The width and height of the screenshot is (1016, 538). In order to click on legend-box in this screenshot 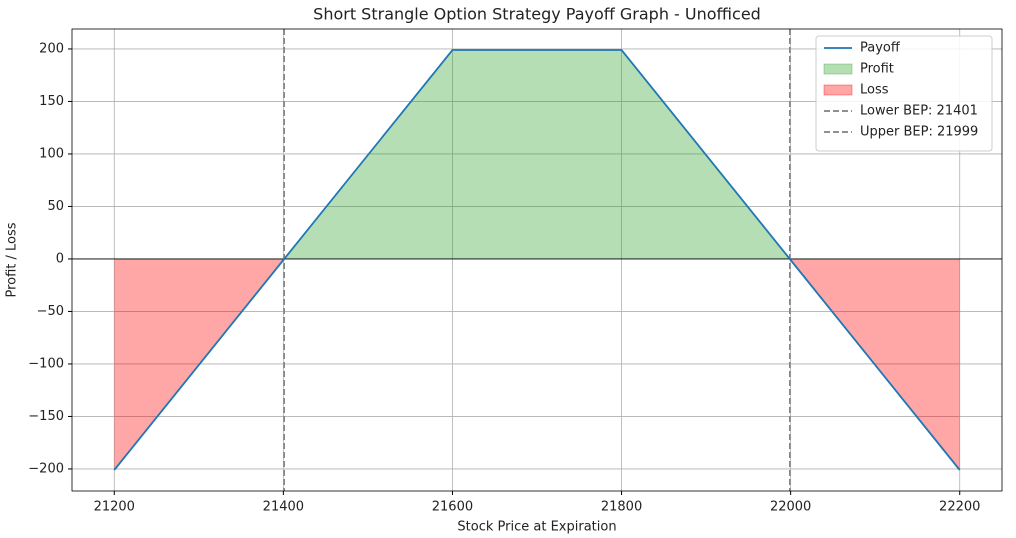, I will do `click(904, 93)`.